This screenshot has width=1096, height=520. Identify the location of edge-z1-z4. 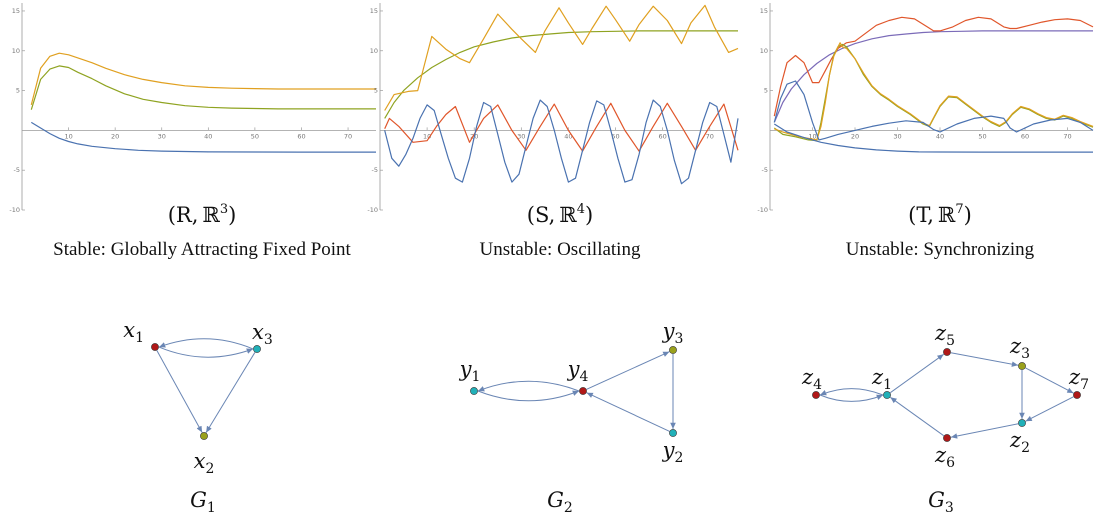
(851, 392).